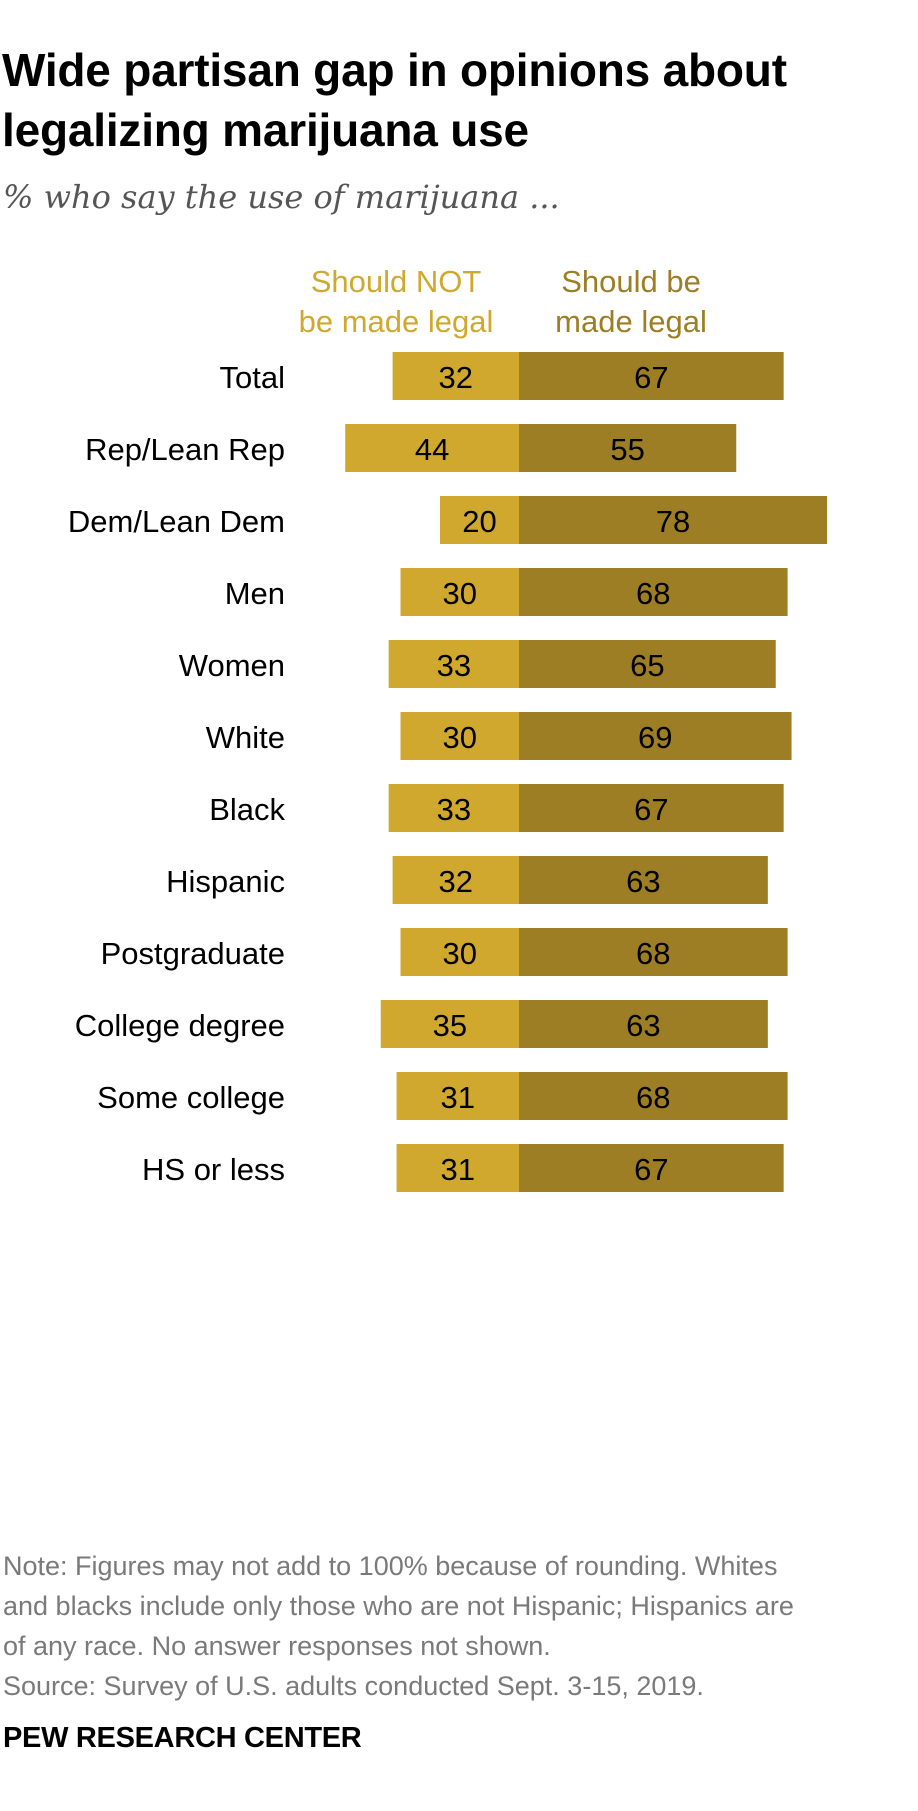 This screenshot has height=1811, width=918. I want to click on bar-should-be-men, so click(653, 592).